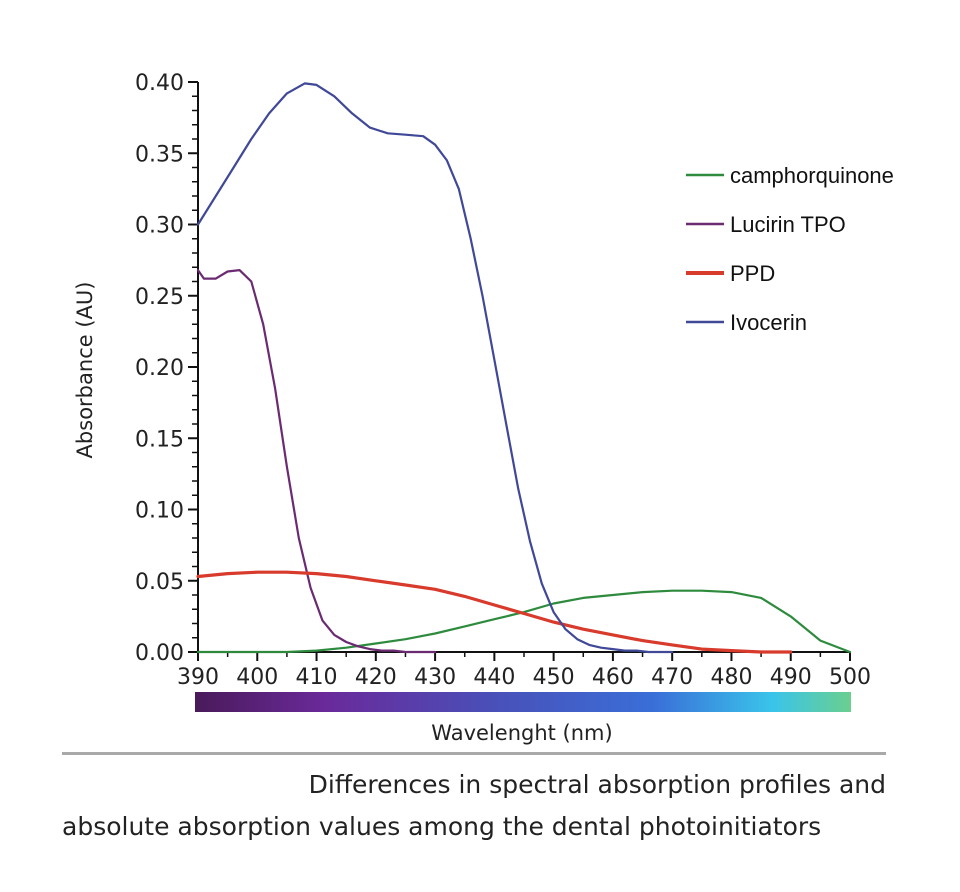 The image size is (960, 892). I want to click on x-tick-label: 390, so click(198, 677).